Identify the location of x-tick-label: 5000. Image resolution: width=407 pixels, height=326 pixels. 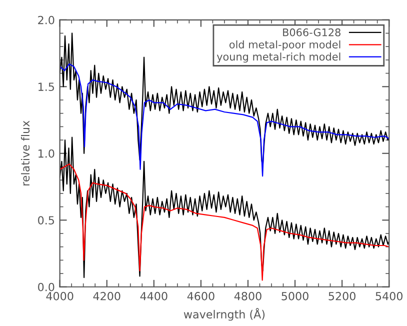
(295, 296).